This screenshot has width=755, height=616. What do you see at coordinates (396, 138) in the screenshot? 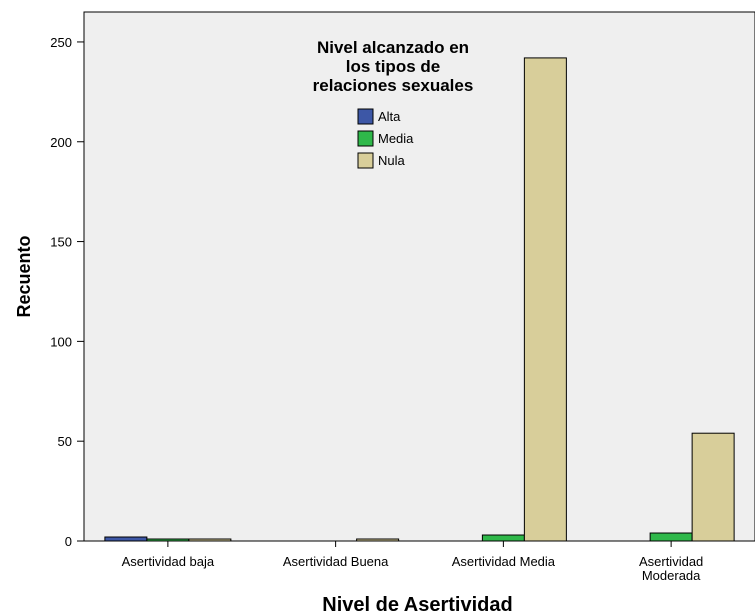
I see `legend-label-media: Media` at bounding box center [396, 138].